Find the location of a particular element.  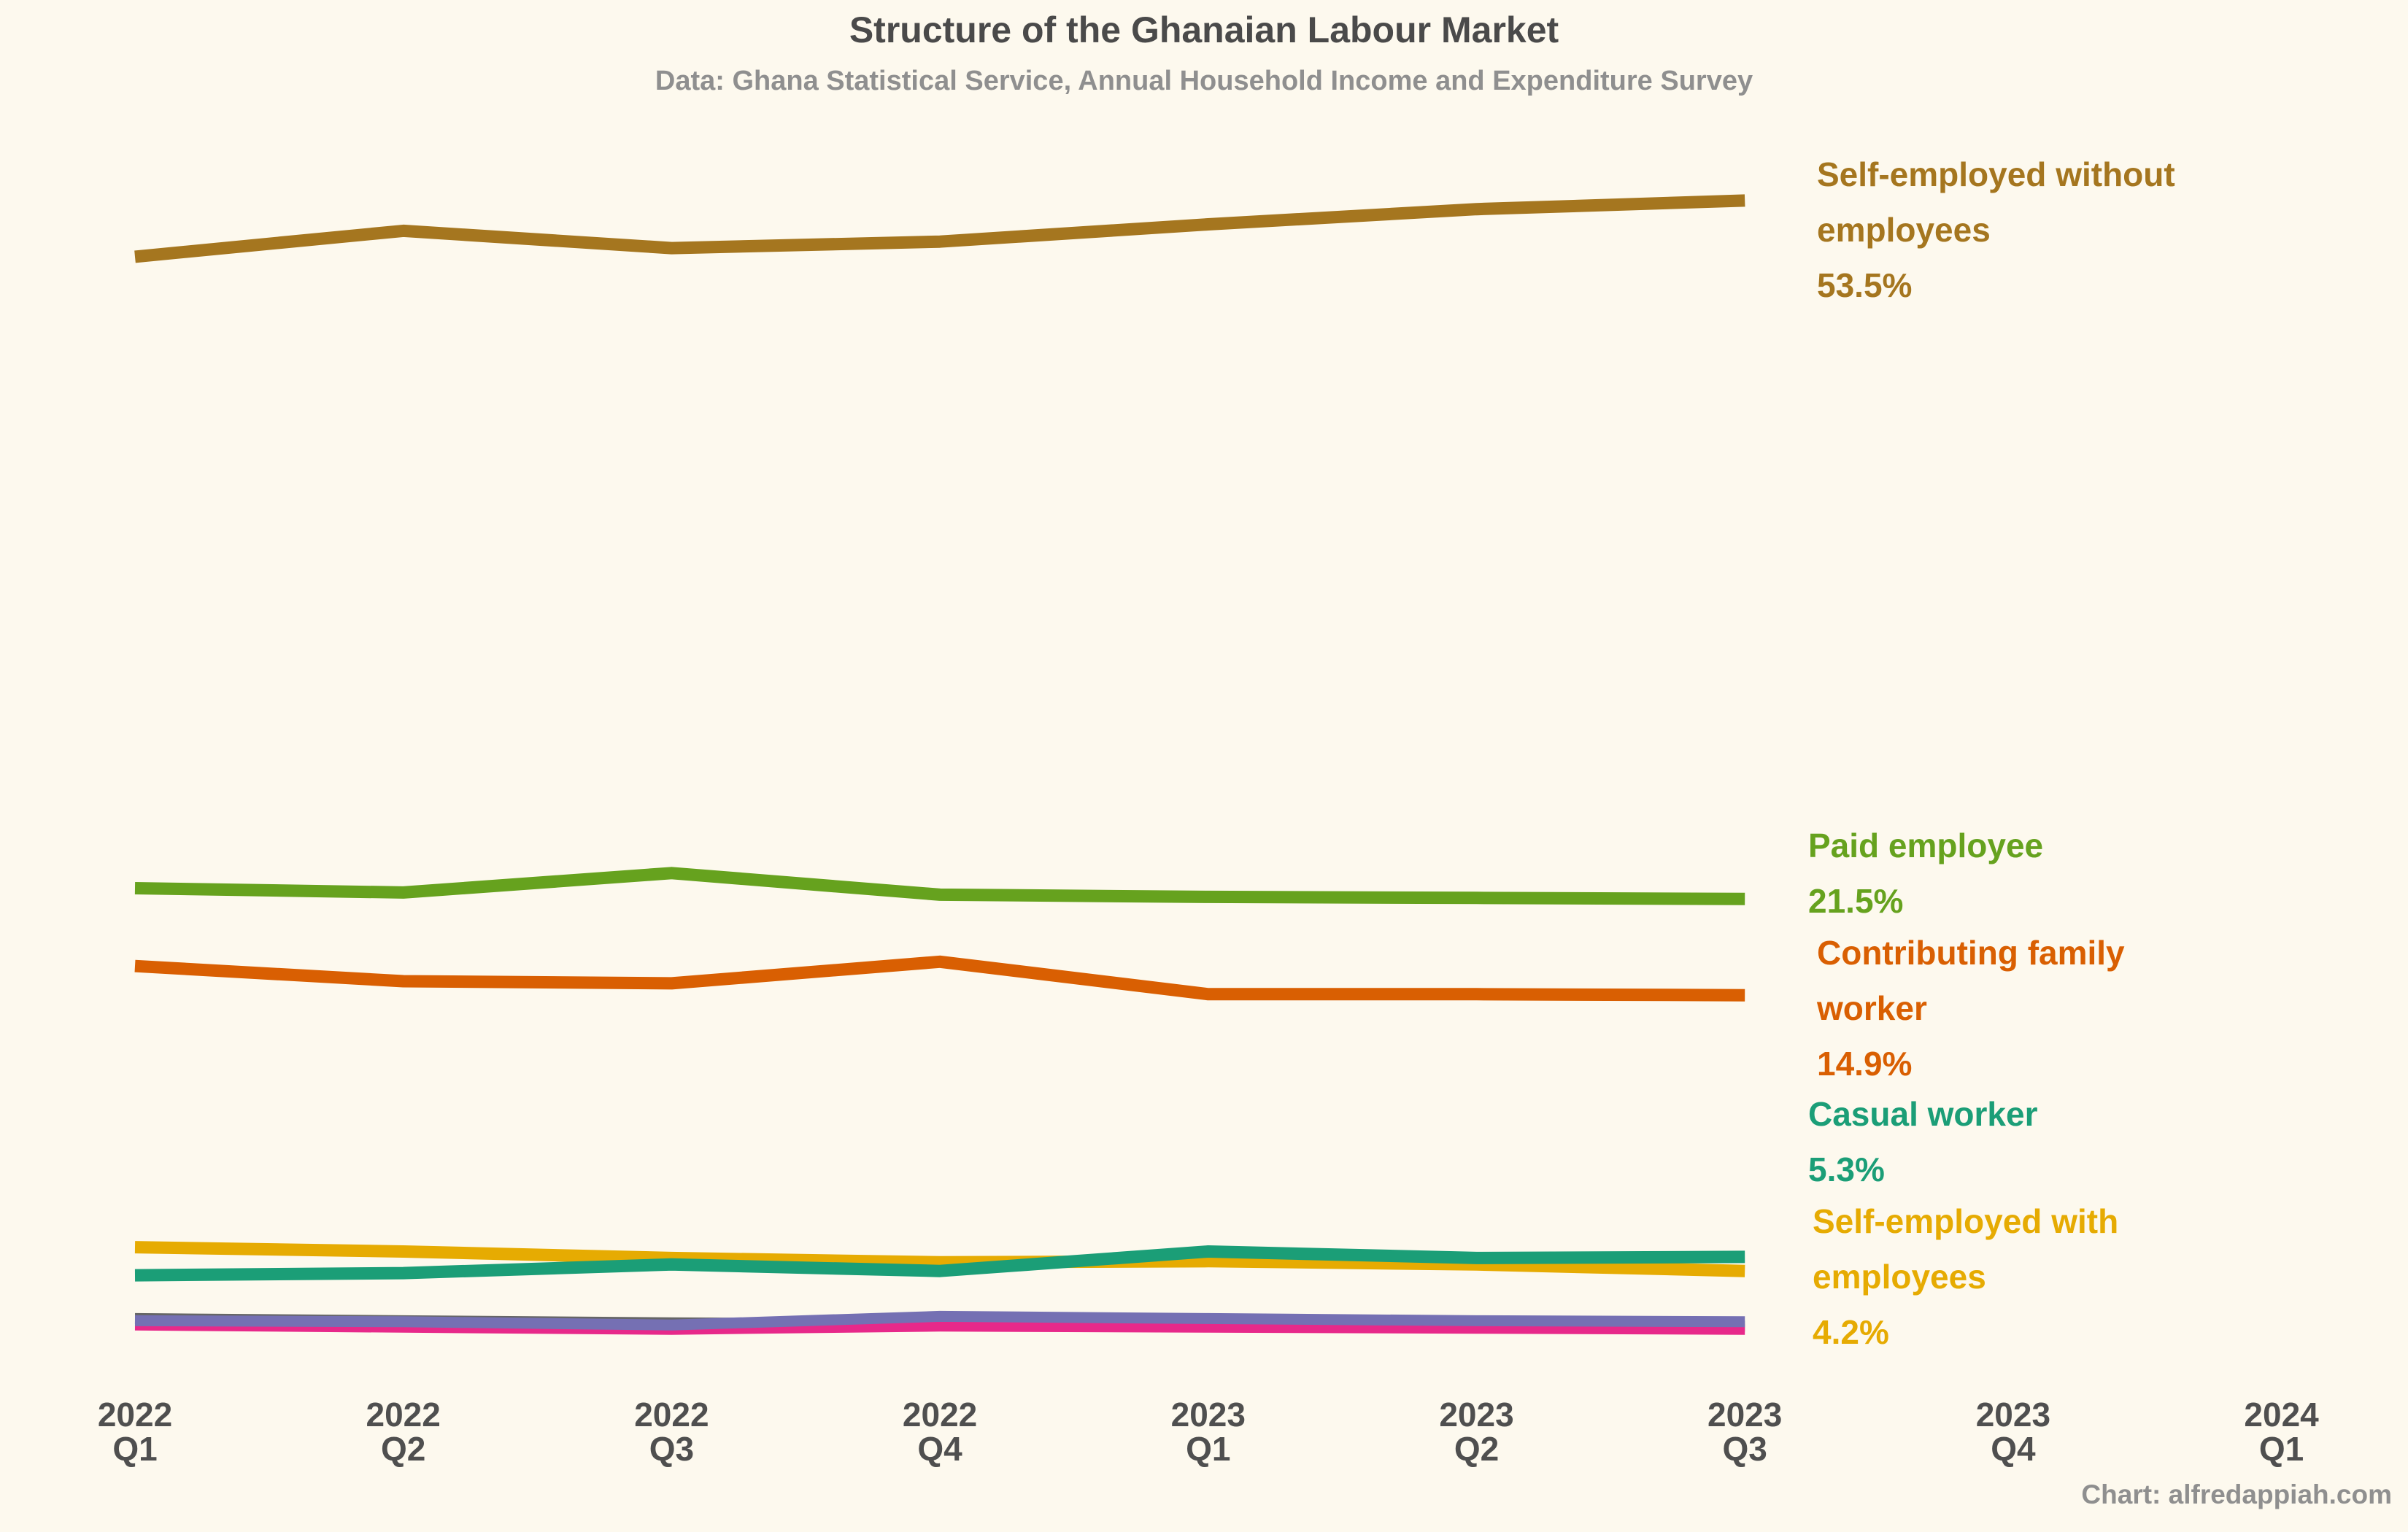

series-value-label: 21.5% is located at coordinates (1855, 901).